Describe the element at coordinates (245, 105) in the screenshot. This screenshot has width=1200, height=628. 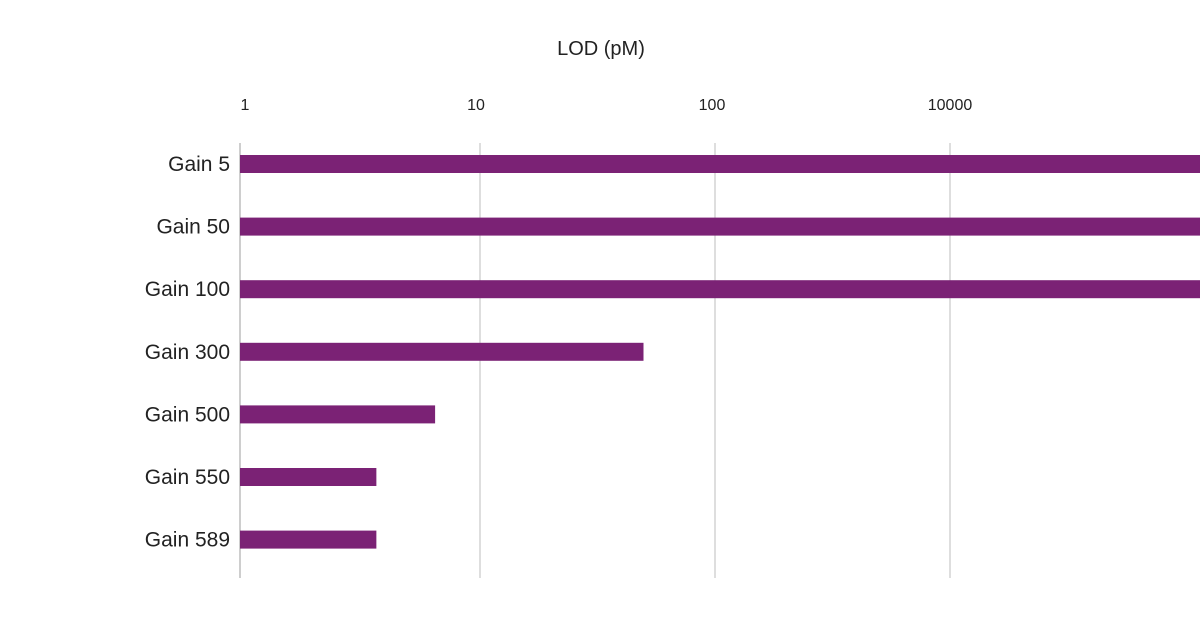
I see `x-tick-label: 1` at that location.